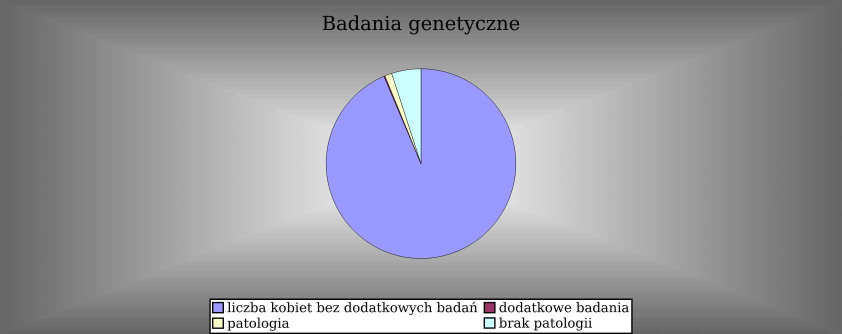 The height and width of the screenshot is (334, 842). What do you see at coordinates (421, 163) in the screenshot?
I see `pie-slice` at bounding box center [421, 163].